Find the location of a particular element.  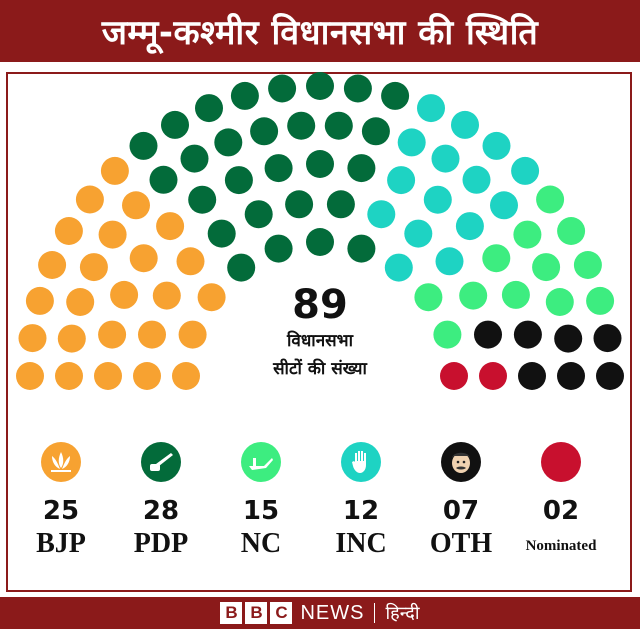

bbc-logo-letter: C is located at coordinates (281, 613).